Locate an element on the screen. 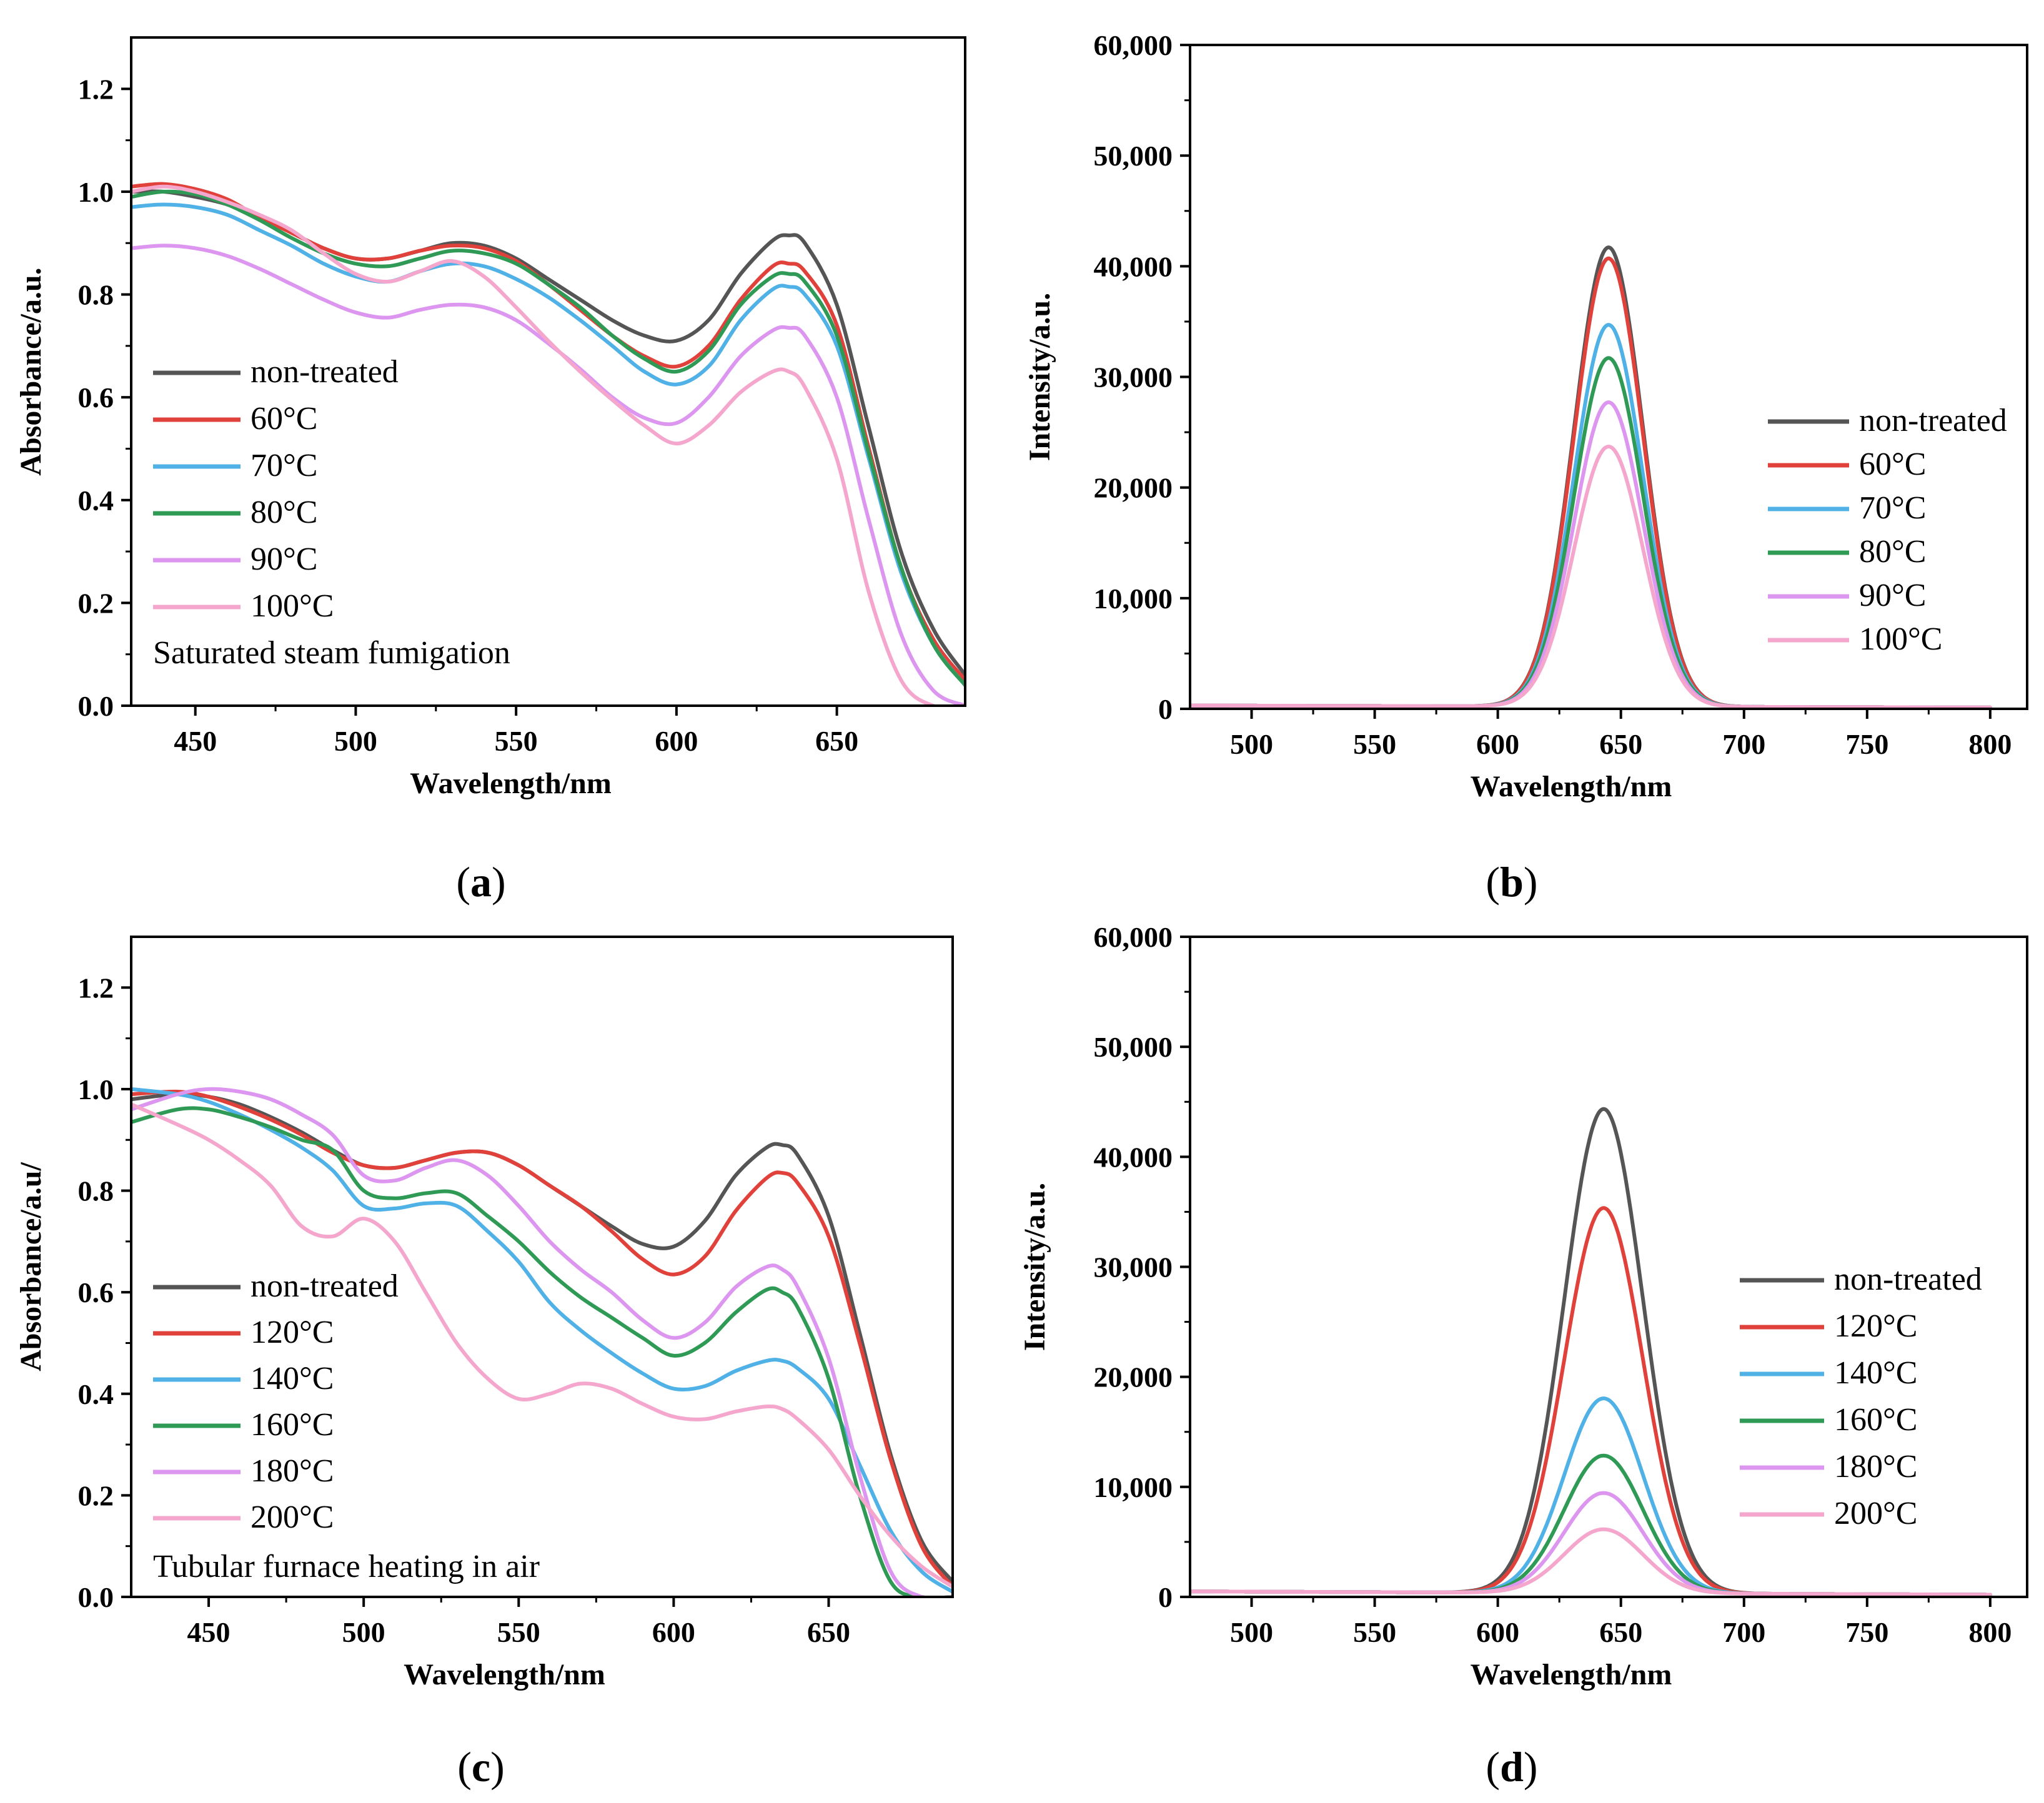 This screenshot has width=2044, height=1803. series-line-160c is located at coordinates (542, 1351).